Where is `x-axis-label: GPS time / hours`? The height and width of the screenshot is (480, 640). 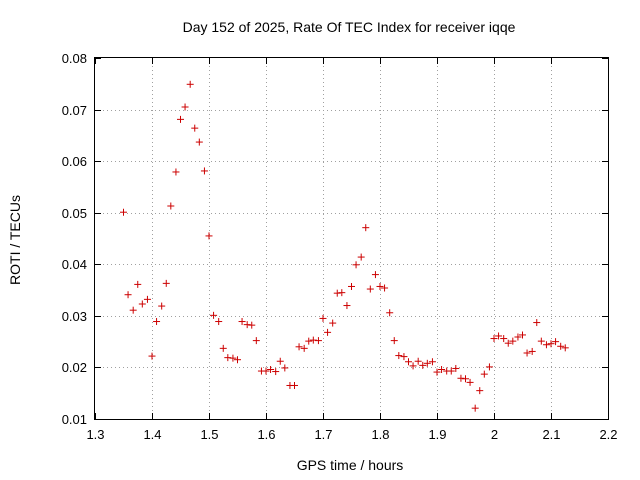
x-axis-label: GPS time / hours is located at coordinates (350, 465).